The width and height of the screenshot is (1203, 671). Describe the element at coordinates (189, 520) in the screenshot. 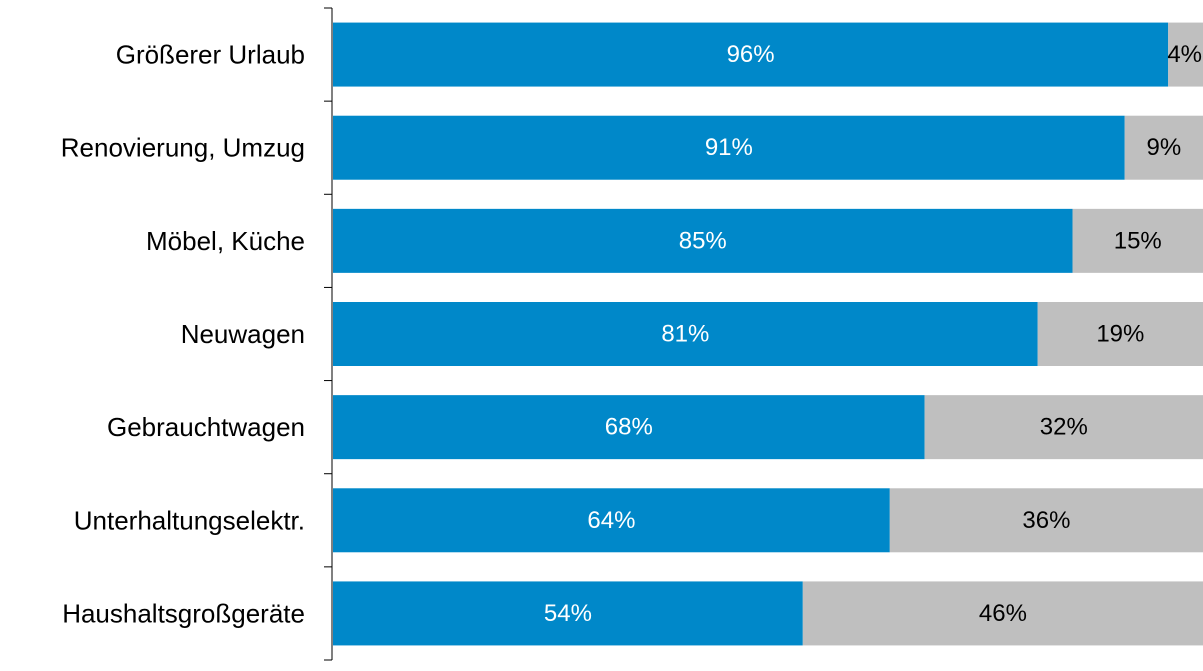

I see `category-label: Unterhaltungselektr.` at that location.